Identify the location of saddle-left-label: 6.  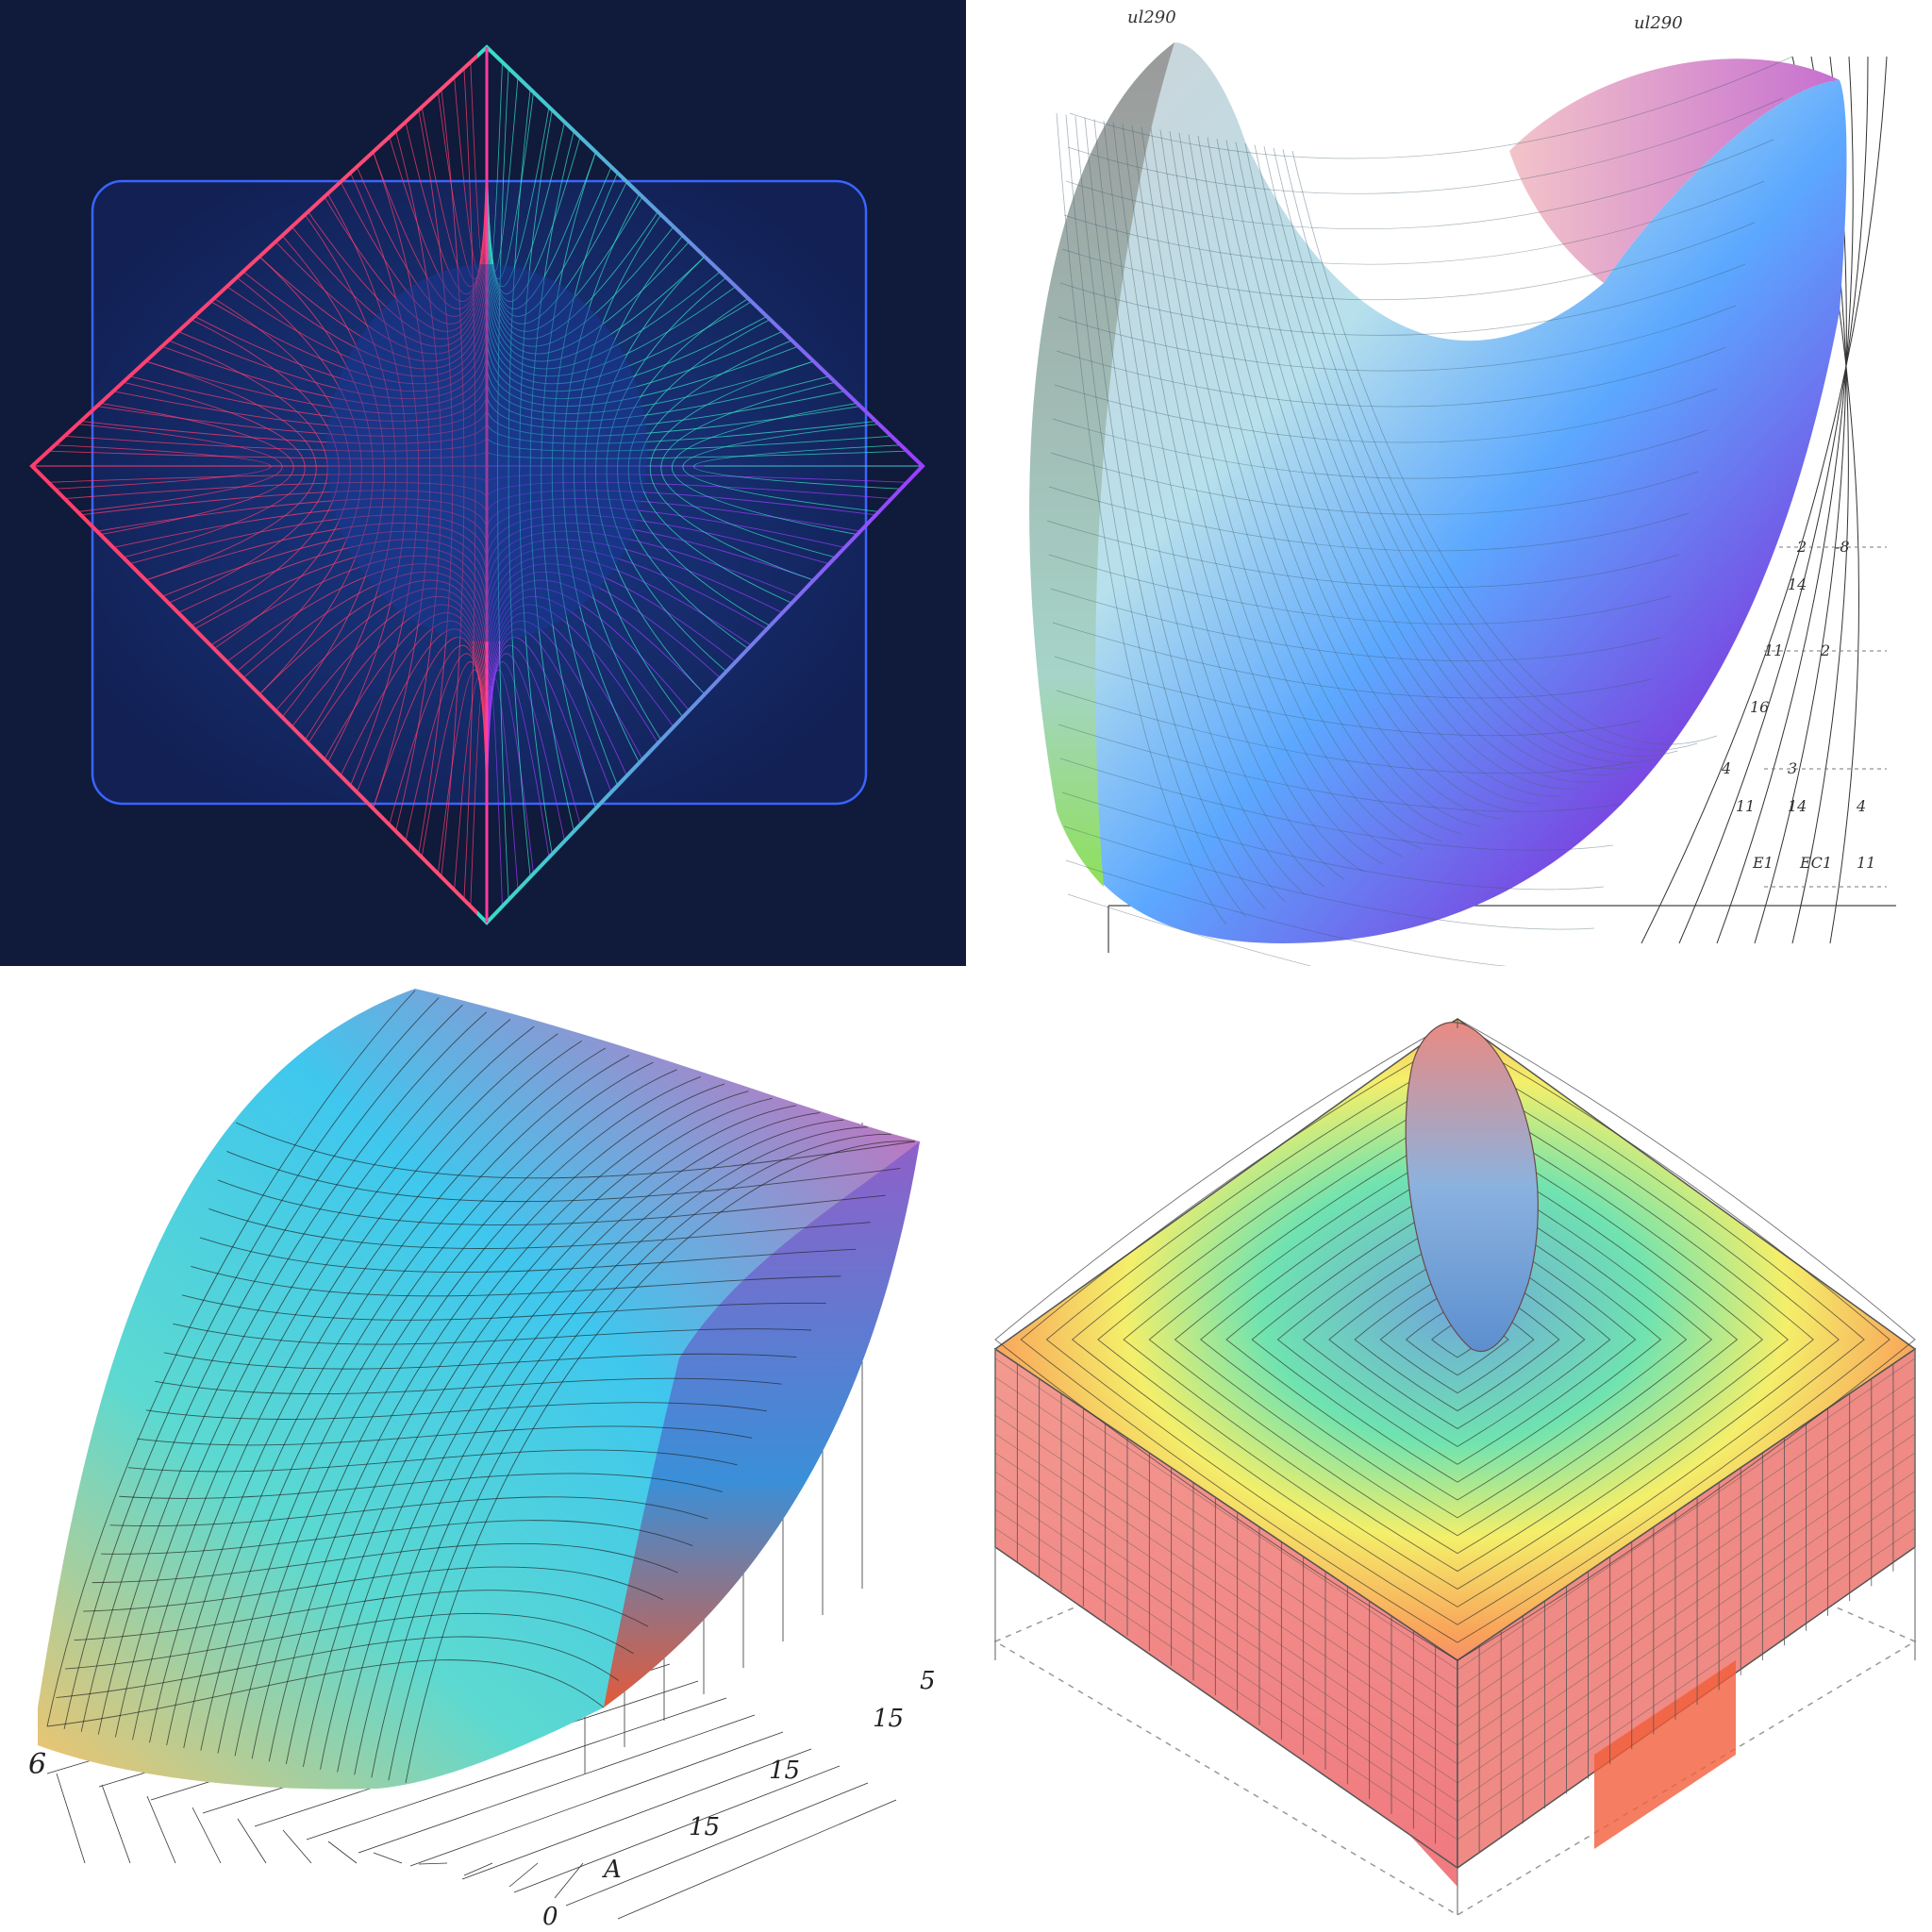
(37, 1765).